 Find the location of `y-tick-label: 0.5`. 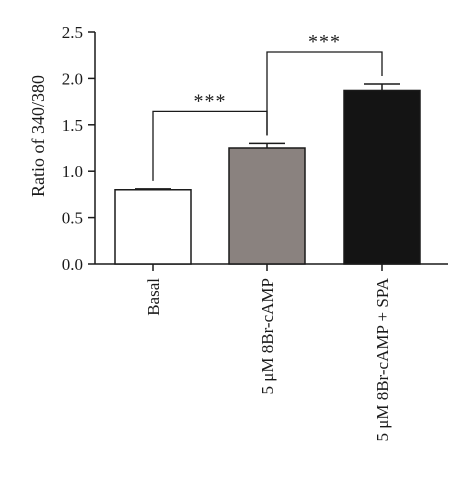

y-tick-label: 0.5 is located at coordinates (72, 218).